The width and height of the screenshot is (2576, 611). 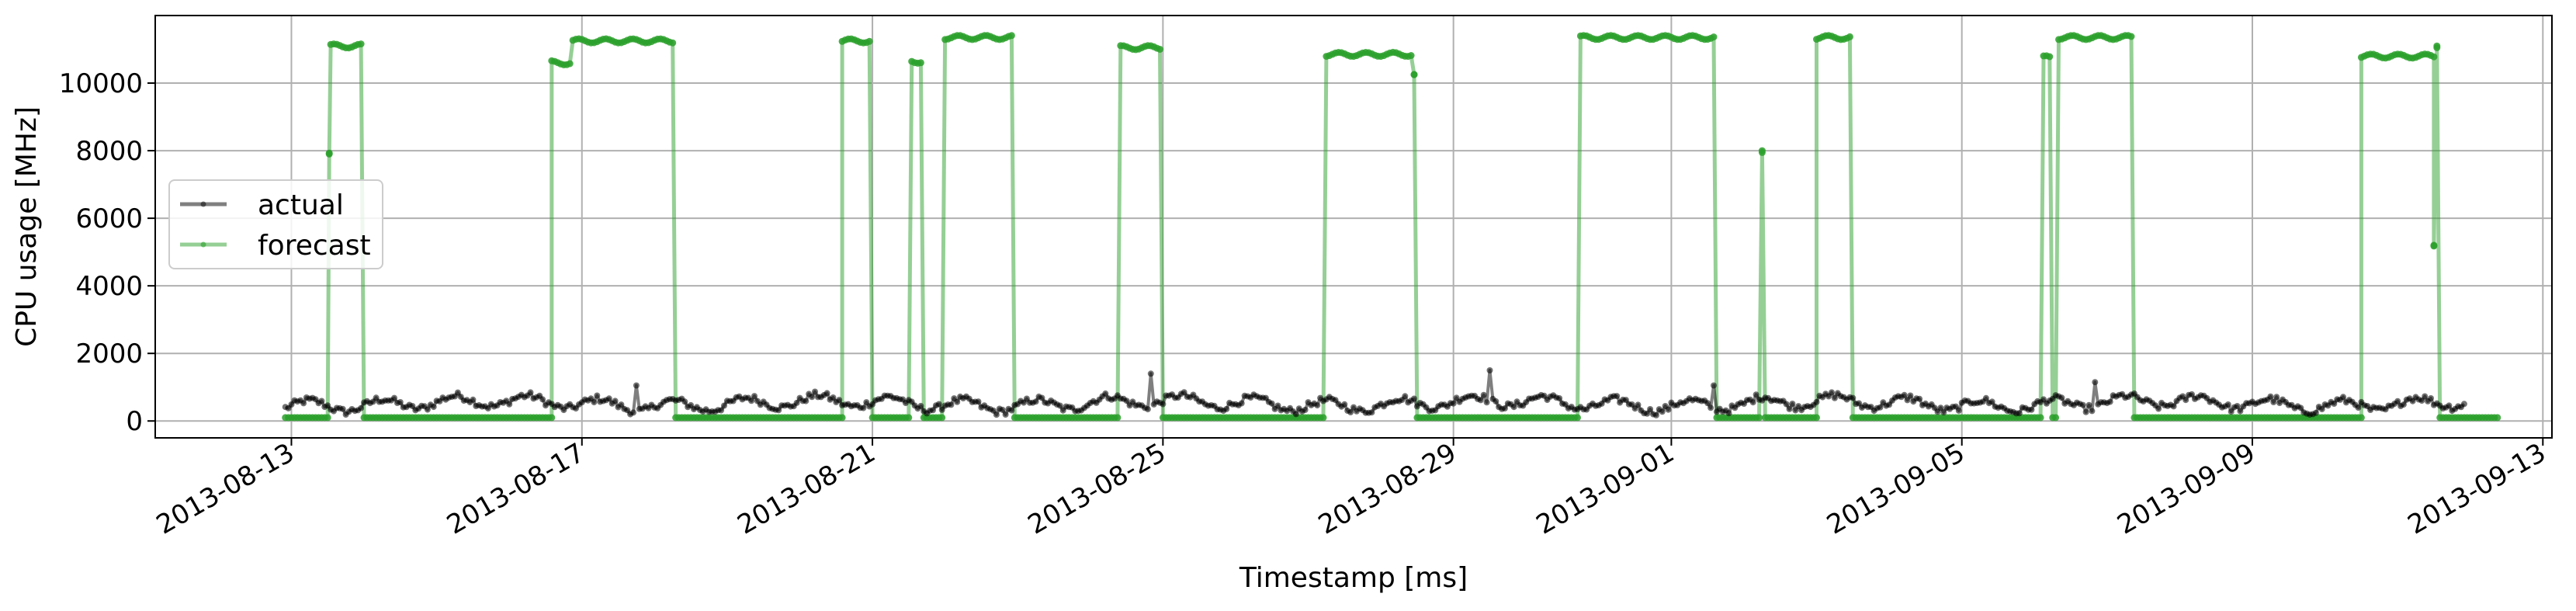 I want to click on y-tick-label: 2000, so click(x=109, y=354).